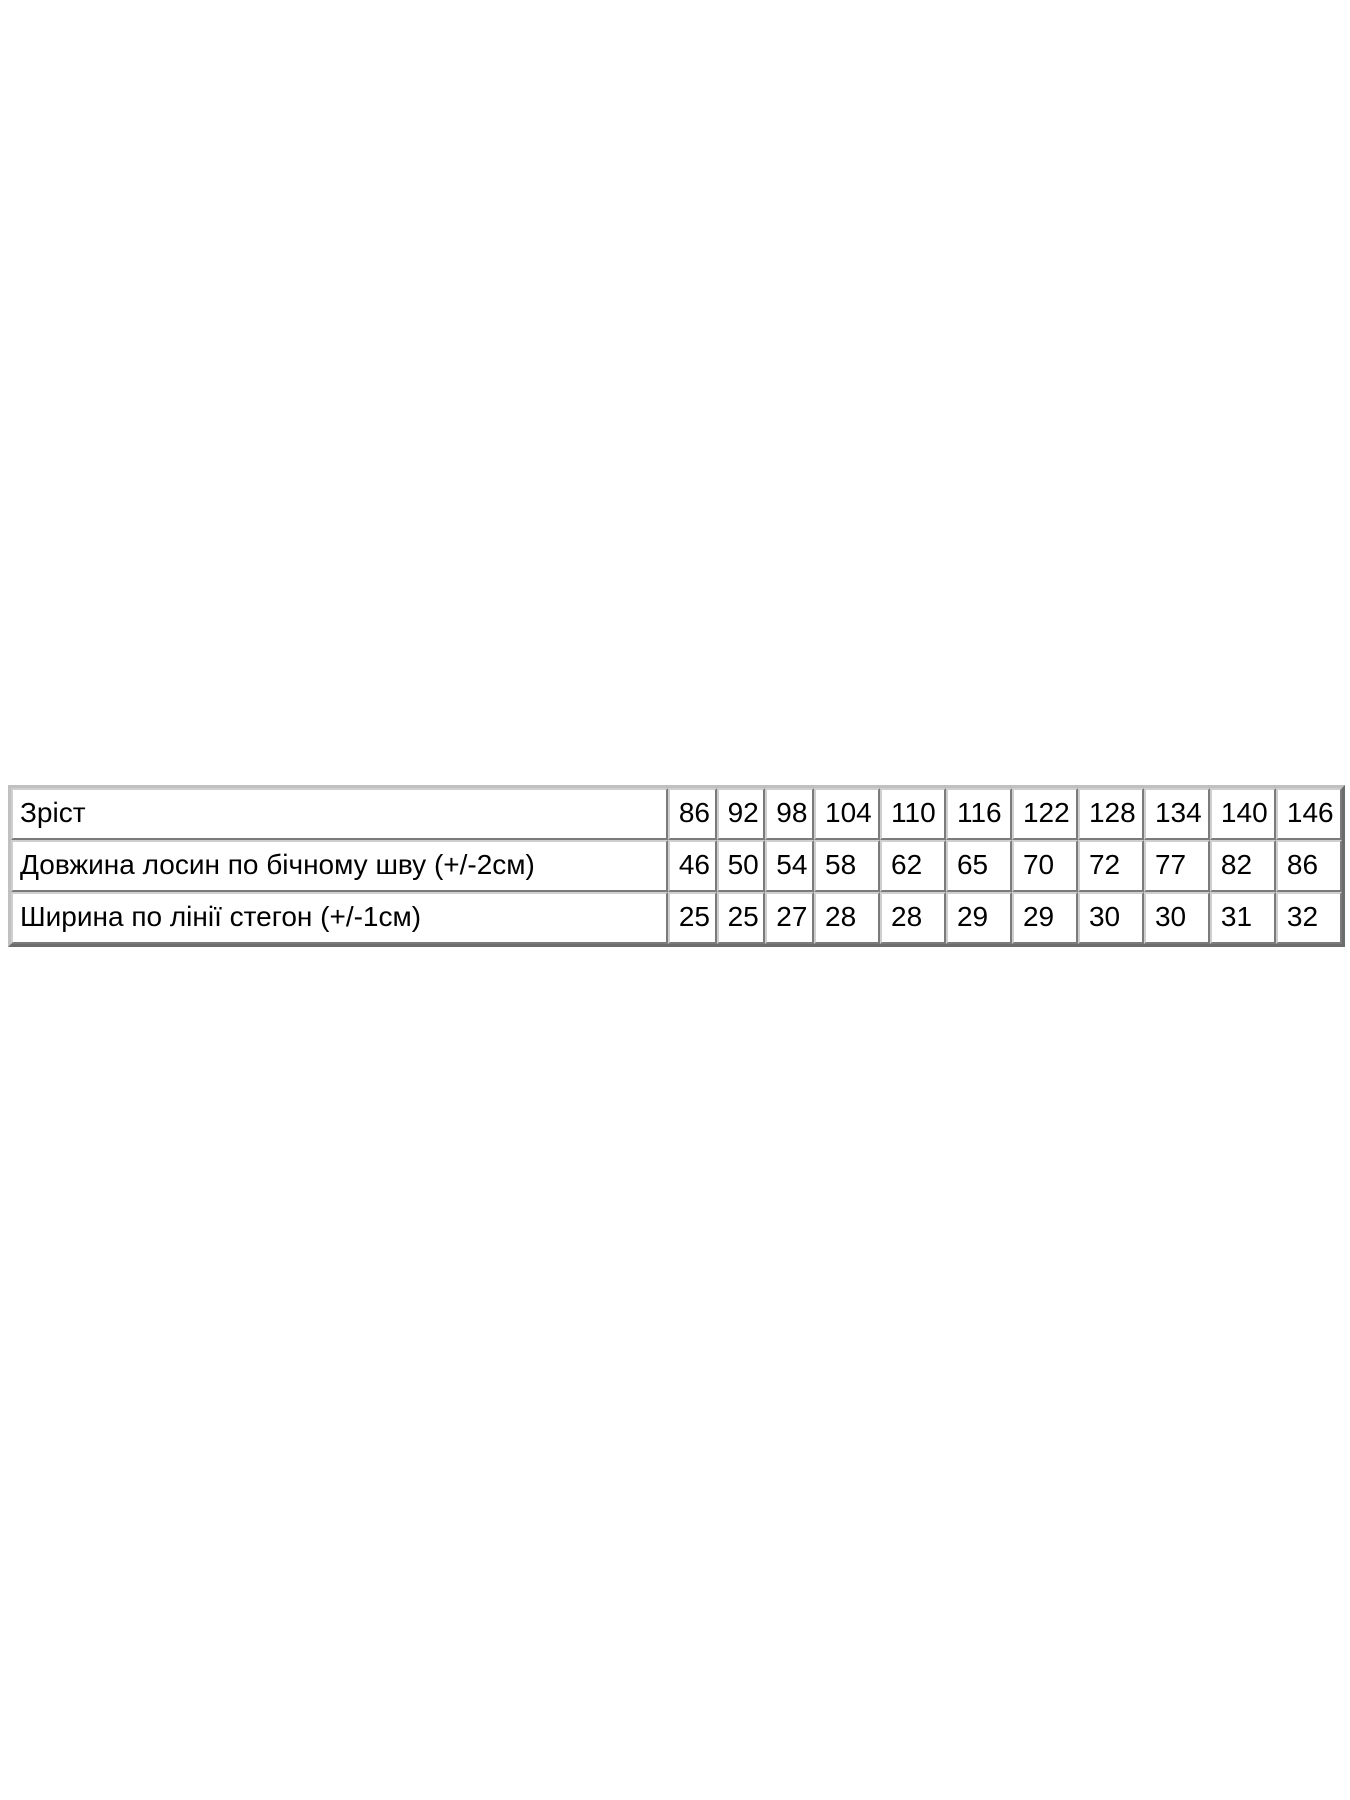 The width and height of the screenshot is (1350, 1800). What do you see at coordinates (1110, 918) in the screenshot?
I see `cell-hip-7: 30` at bounding box center [1110, 918].